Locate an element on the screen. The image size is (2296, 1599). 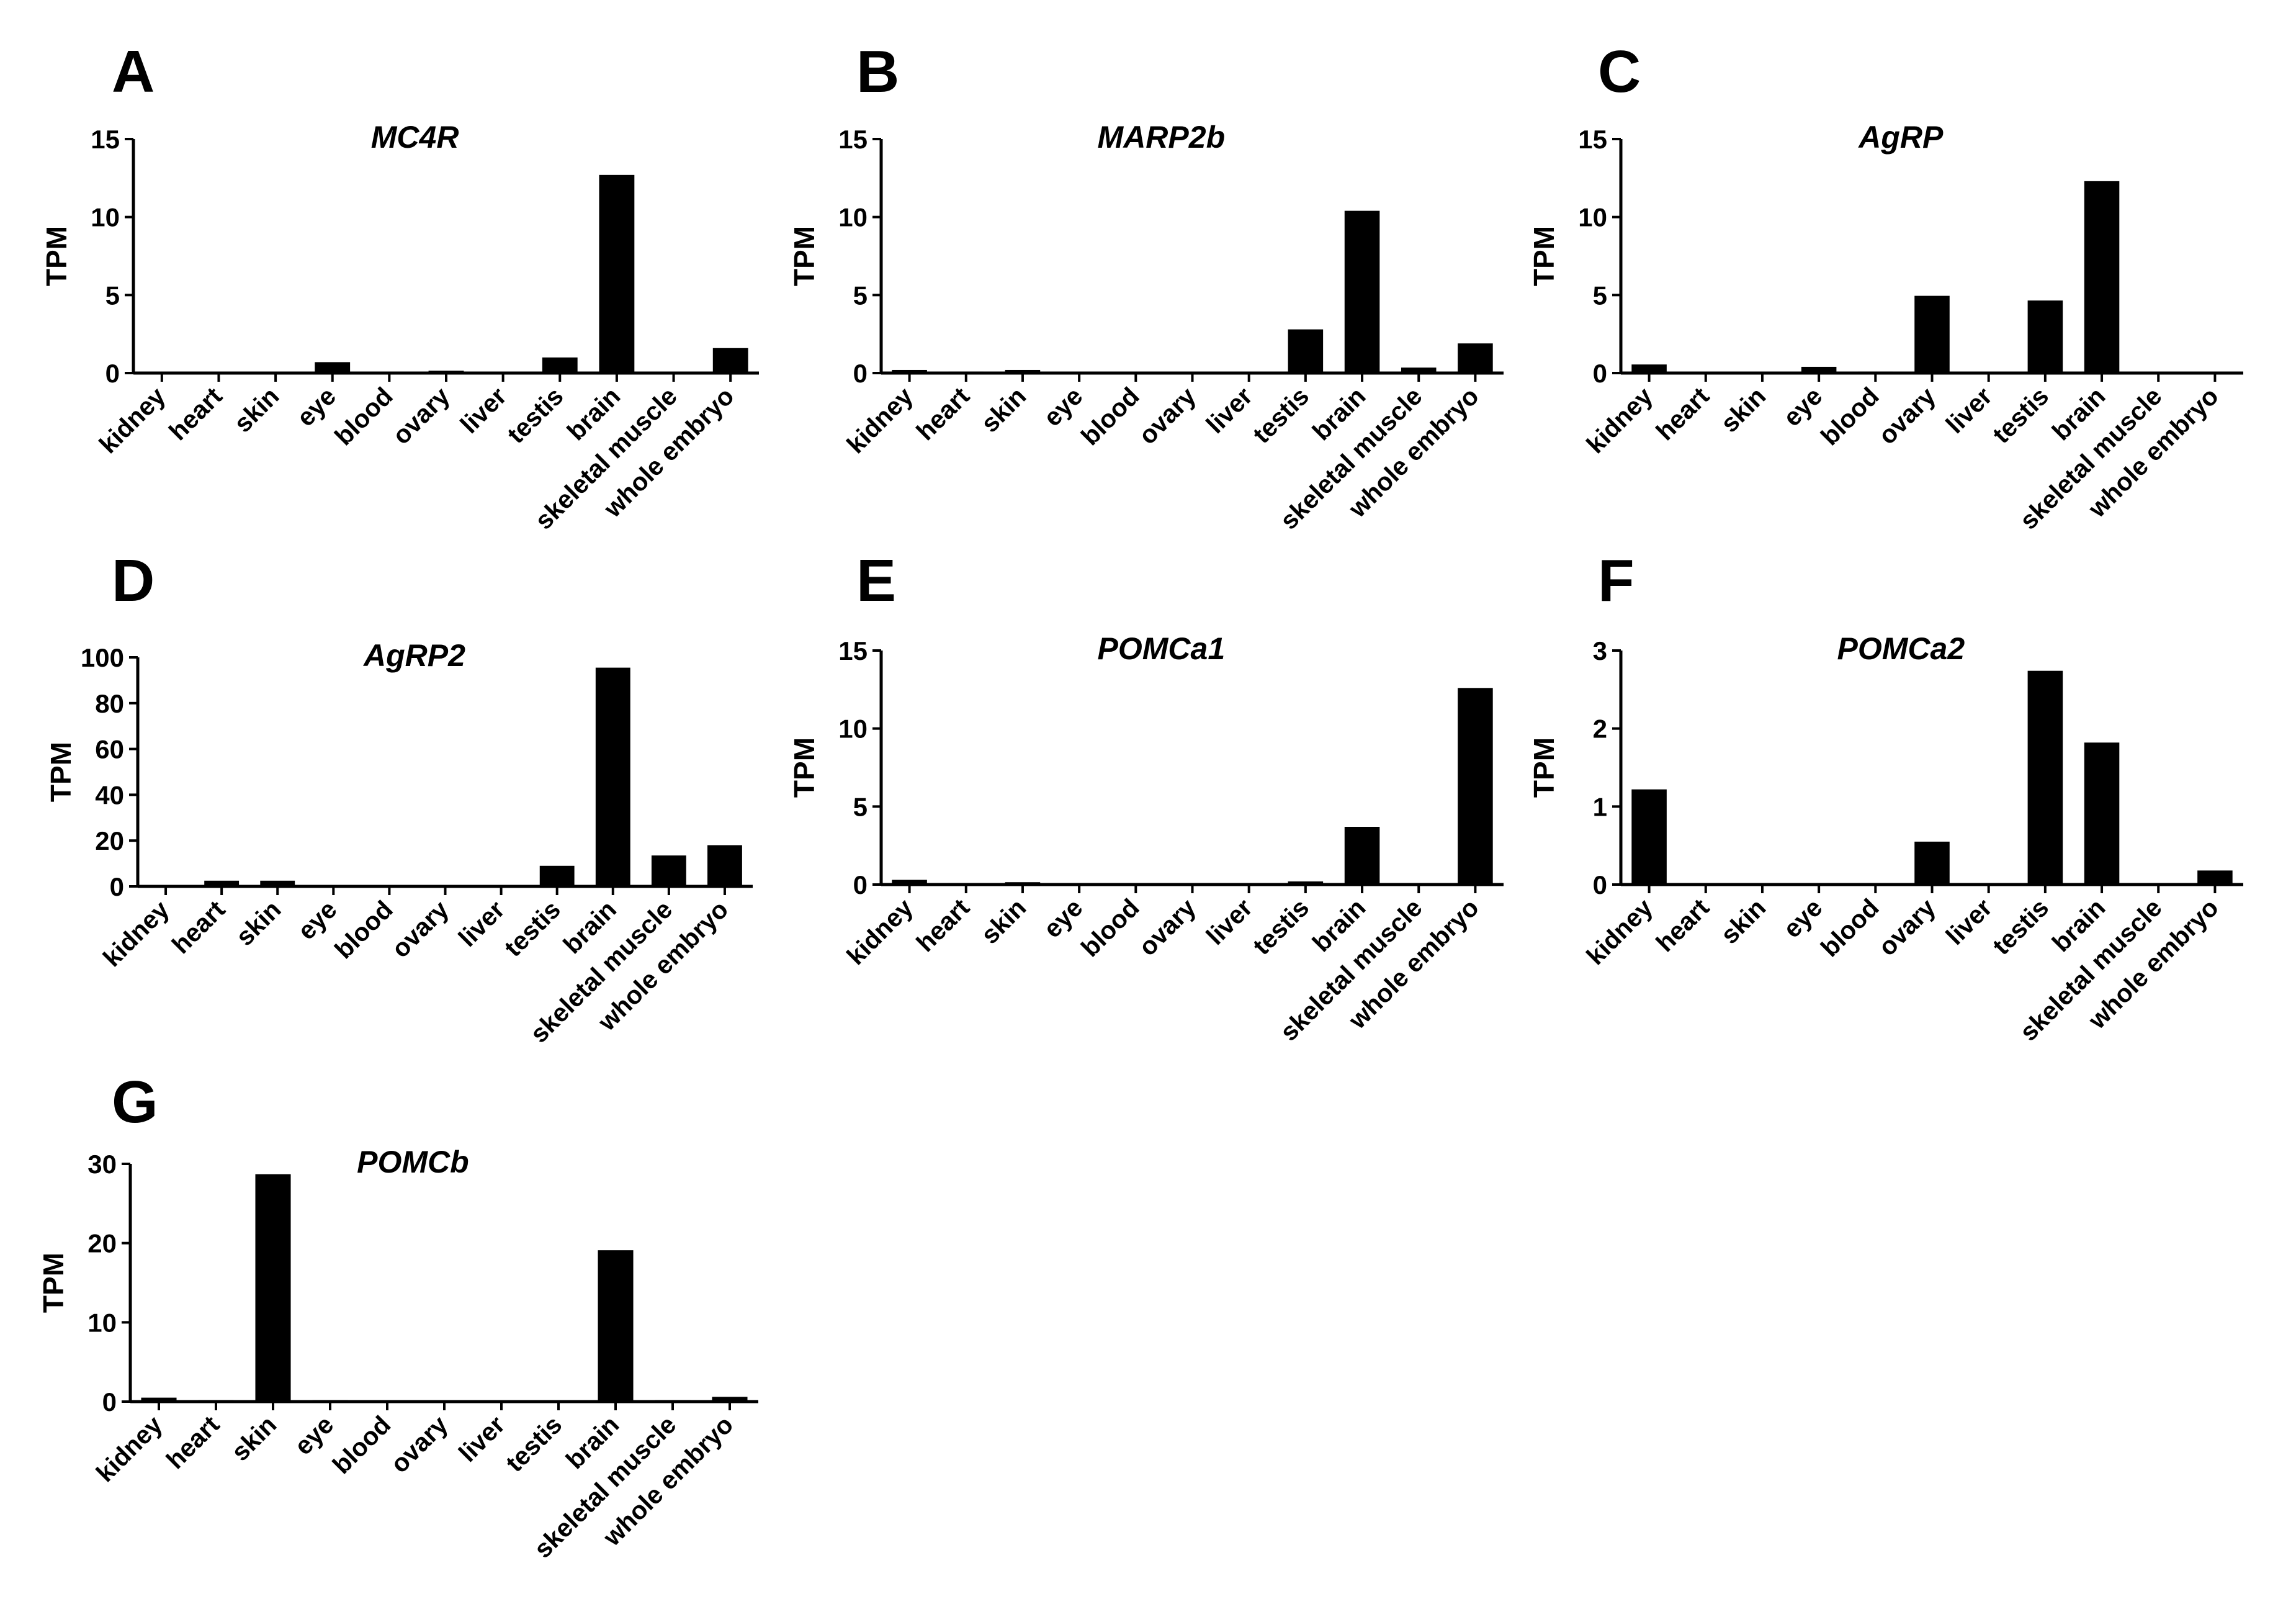
chart-title: POMCb is located at coordinates (413, 1162).